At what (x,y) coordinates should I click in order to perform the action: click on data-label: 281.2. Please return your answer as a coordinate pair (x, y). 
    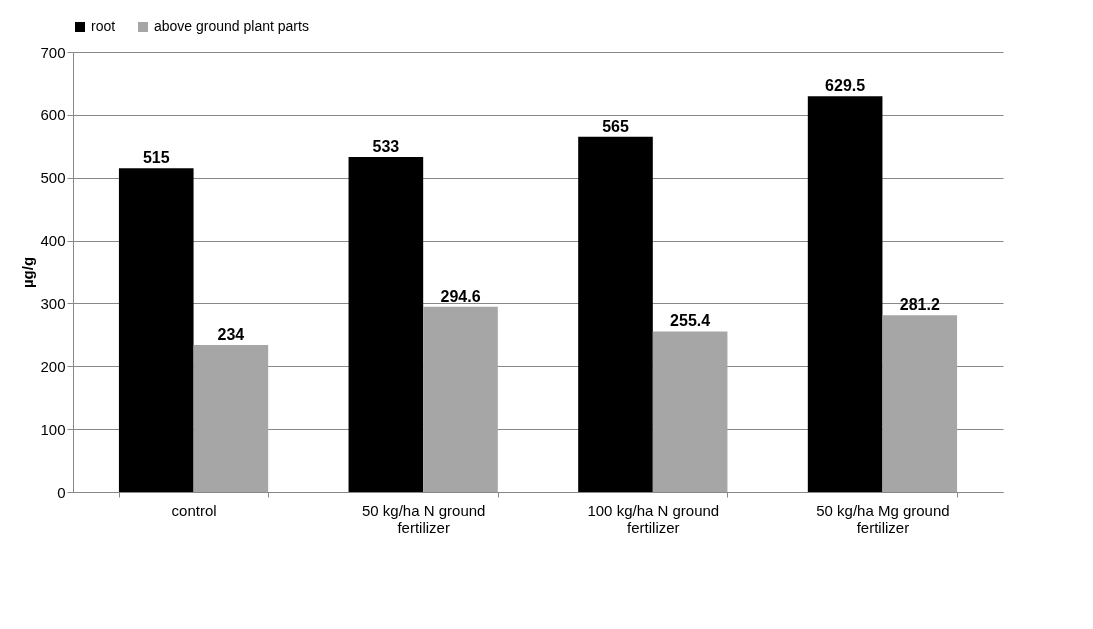
    Looking at the image, I should click on (919, 305).